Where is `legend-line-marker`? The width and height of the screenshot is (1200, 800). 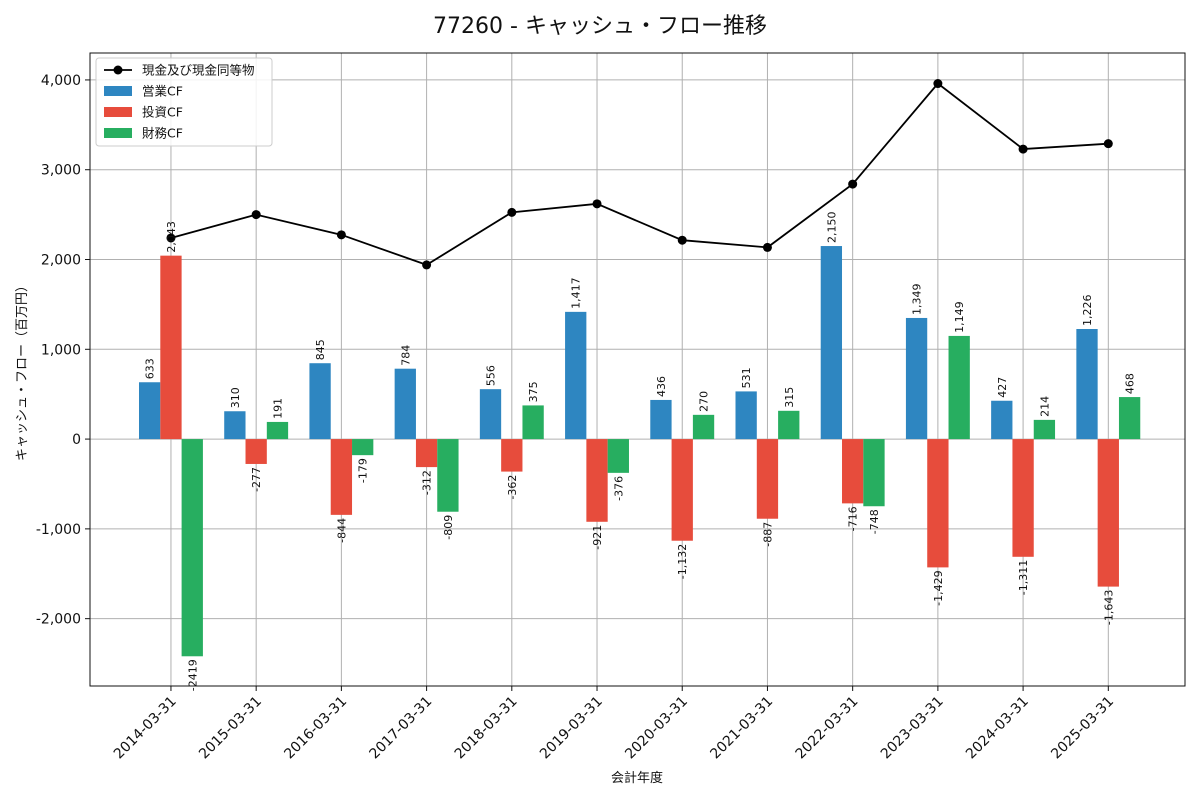 legend-line-marker is located at coordinates (118, 70).